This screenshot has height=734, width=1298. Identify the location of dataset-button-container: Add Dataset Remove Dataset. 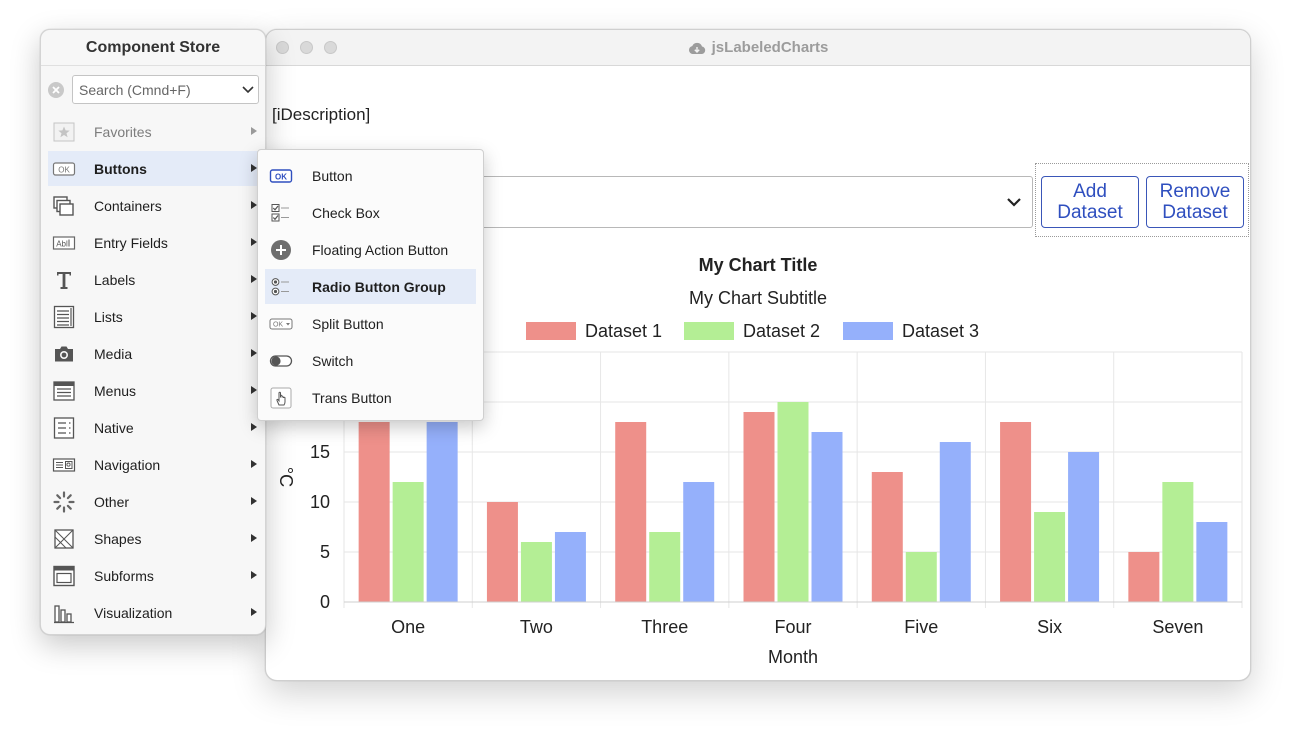
(1142, 200).